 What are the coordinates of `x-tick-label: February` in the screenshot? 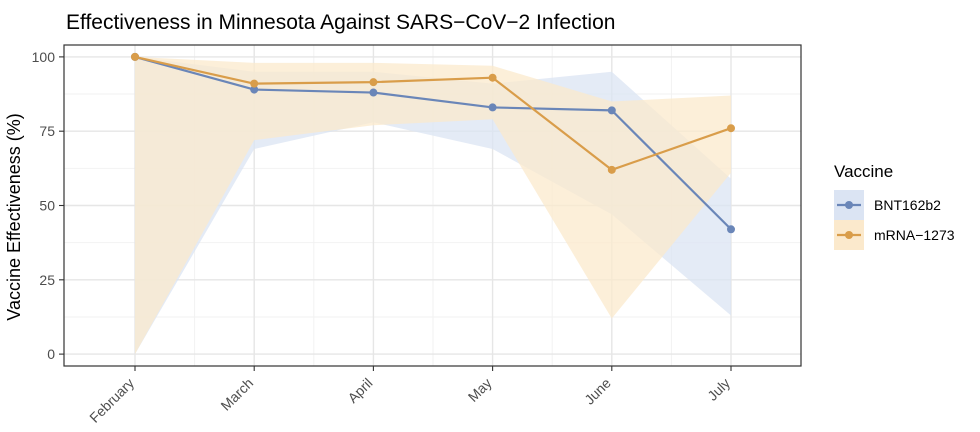 It's located at (111, 400).